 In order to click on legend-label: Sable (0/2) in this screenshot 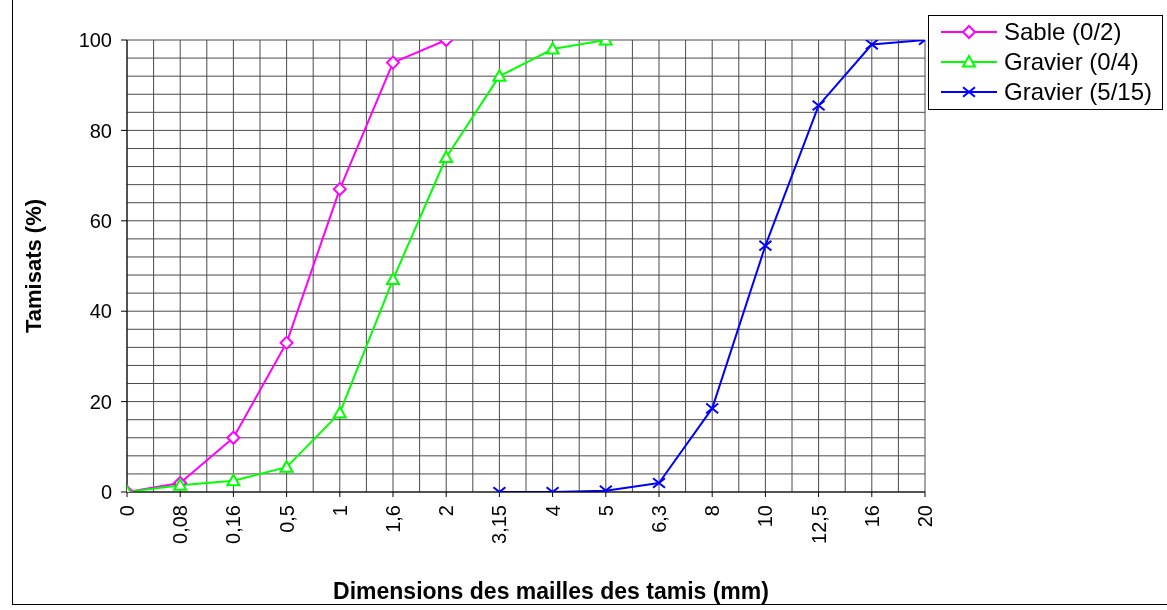, I will do `click(1063, 32)`.